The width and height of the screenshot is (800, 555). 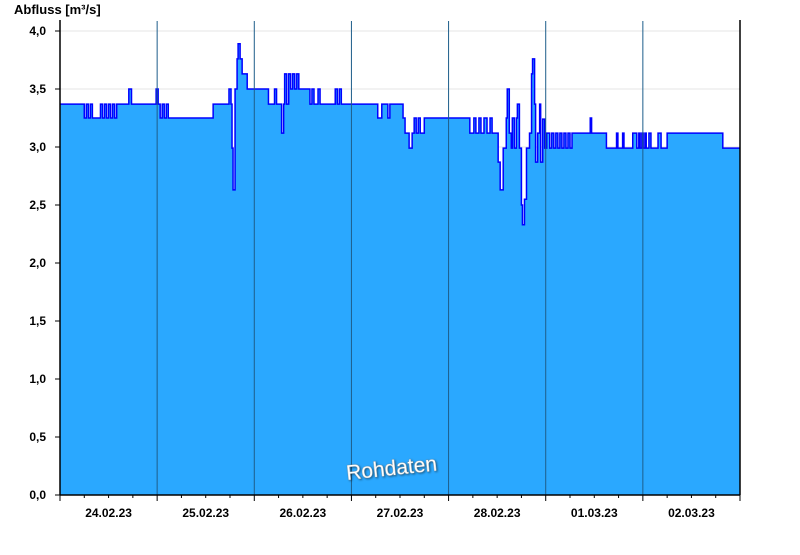 I want to click on y-tick-label: 3,5, so click(x=37, y=89).